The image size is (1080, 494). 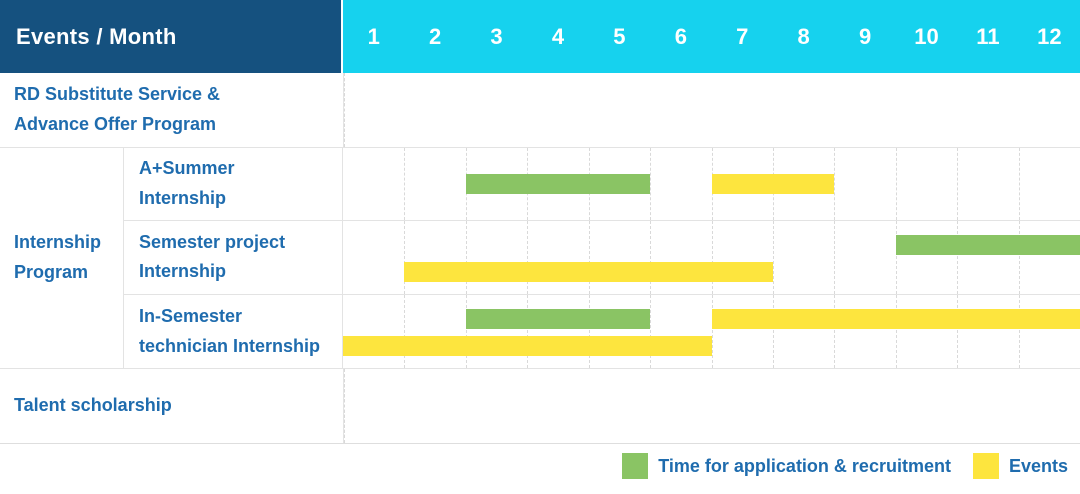 What do you see at coordinates (804, 465) in the screenshot?
I see `application-legend-label: Time for application & recruitment` at bounding box center [804, 465].